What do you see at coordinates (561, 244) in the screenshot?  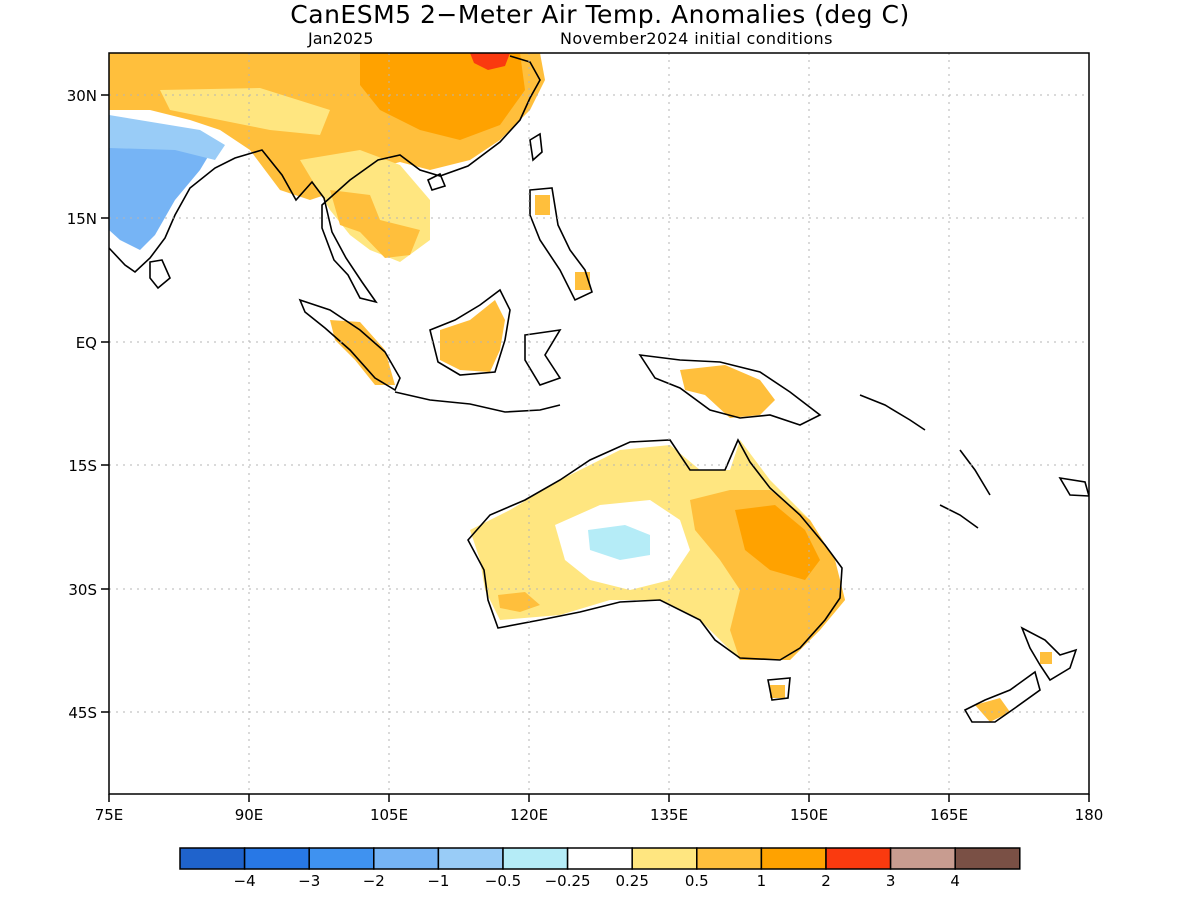 I see `coast-philippines` at bounding box center [561, 244].